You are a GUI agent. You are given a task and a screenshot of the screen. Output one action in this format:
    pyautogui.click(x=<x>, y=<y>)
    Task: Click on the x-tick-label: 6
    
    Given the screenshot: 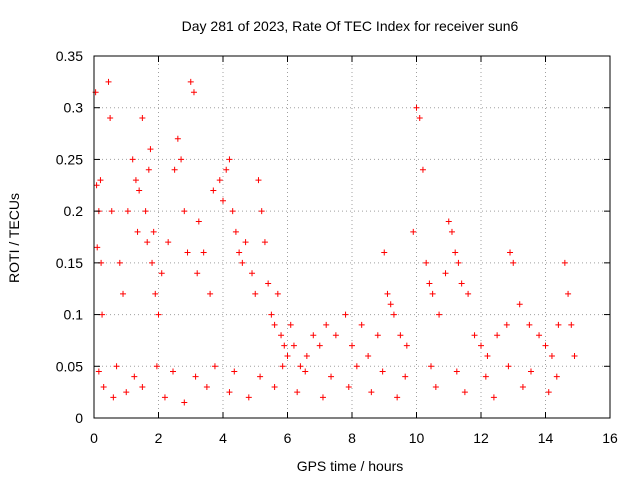 What is the action you would take?
    pyautogui.click(x=288, y=438)
    